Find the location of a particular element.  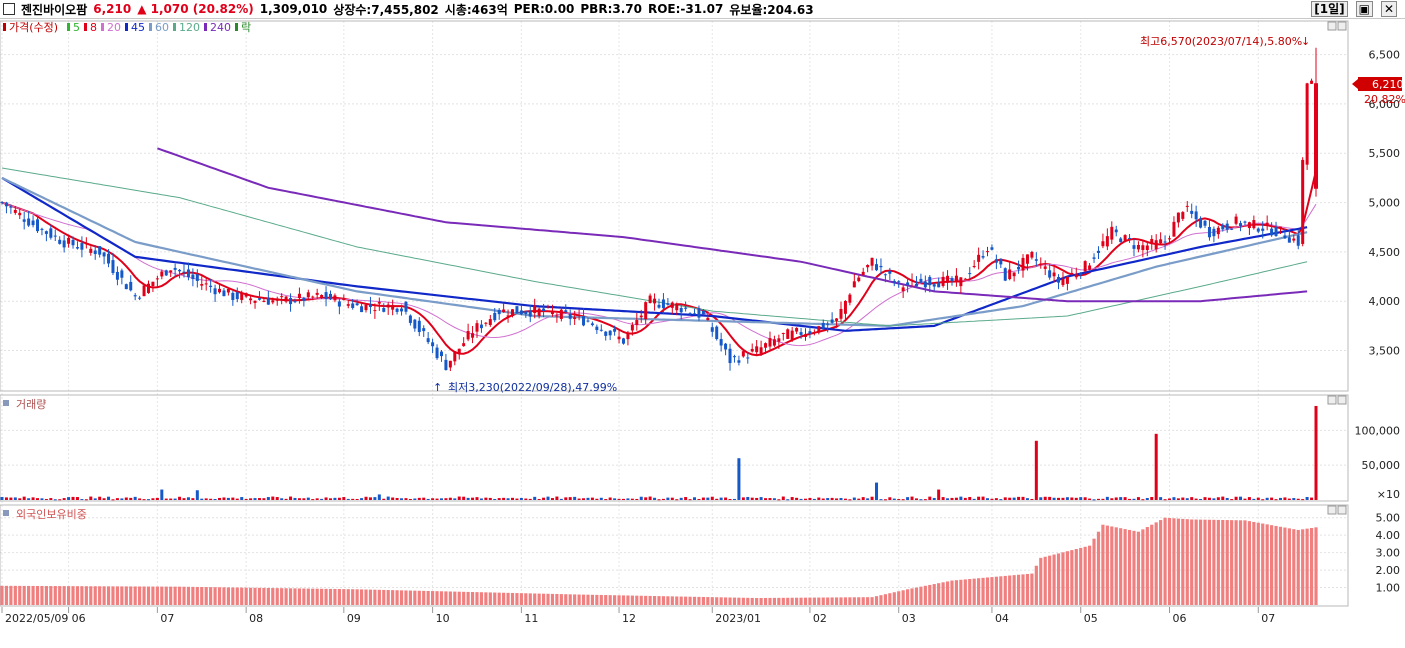

volume-bars is located at coordinates (659, 453).